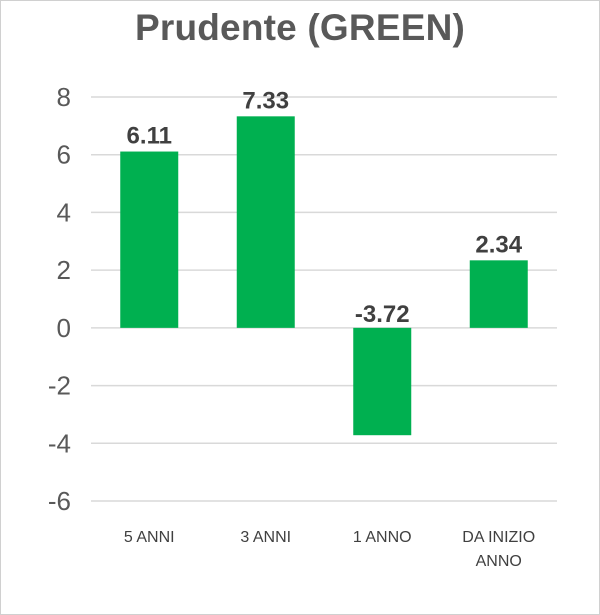 The height and width of the screenshot is (615, 600). I want to click on y-tick-label: 8, so click(64, 97).